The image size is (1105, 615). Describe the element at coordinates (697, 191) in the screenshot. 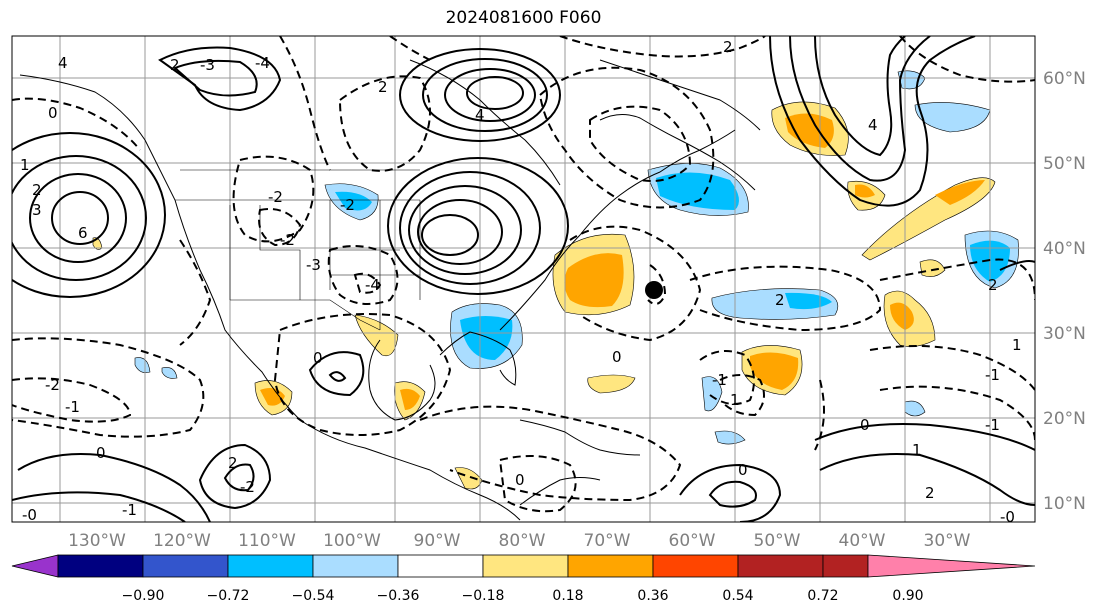

I see `neg-region-newfoundland-core` at that location.